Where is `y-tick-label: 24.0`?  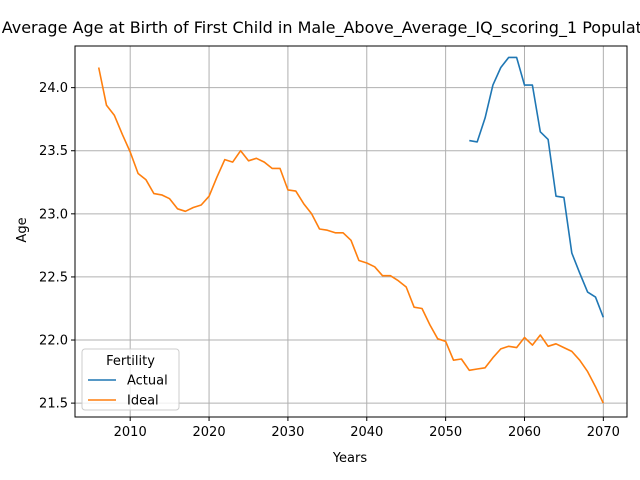 y-tick-label: 24.0 is located at coordinates (53, 88).